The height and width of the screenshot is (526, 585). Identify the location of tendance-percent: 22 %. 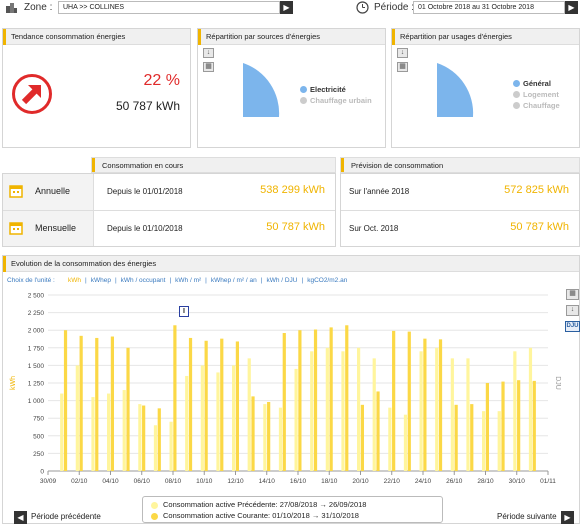
(161, 80).